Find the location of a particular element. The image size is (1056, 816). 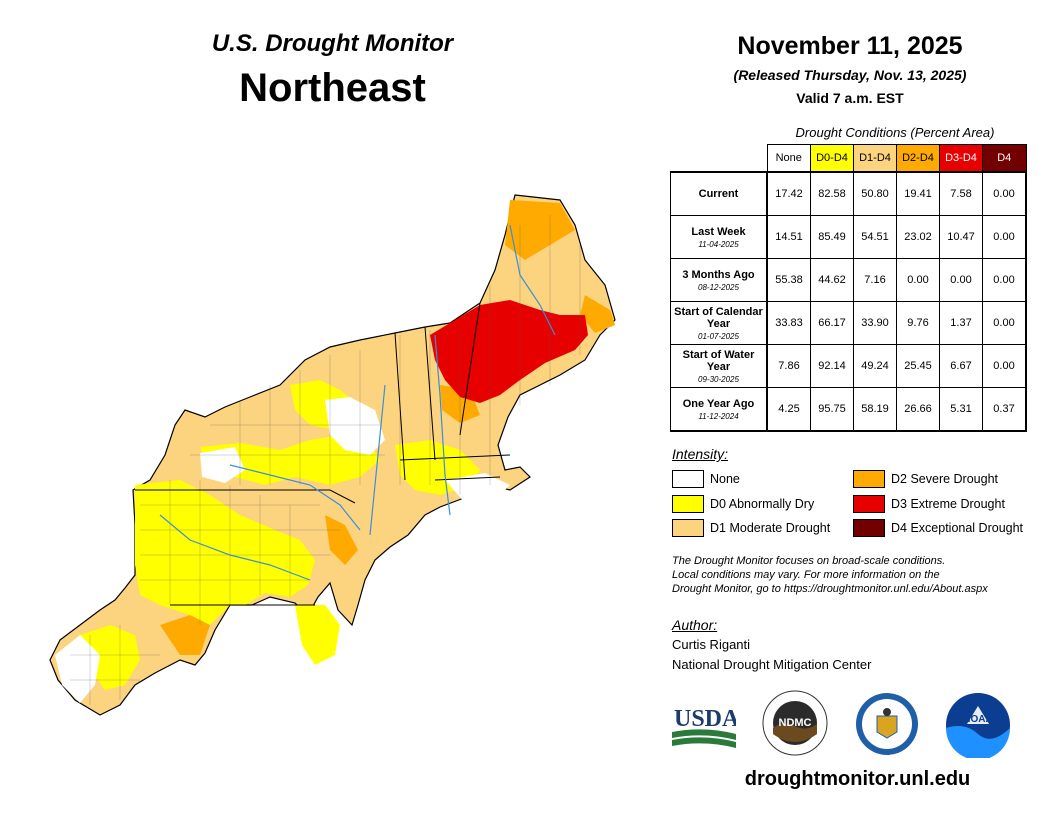

state-borders is located at coordinates (323, 454).